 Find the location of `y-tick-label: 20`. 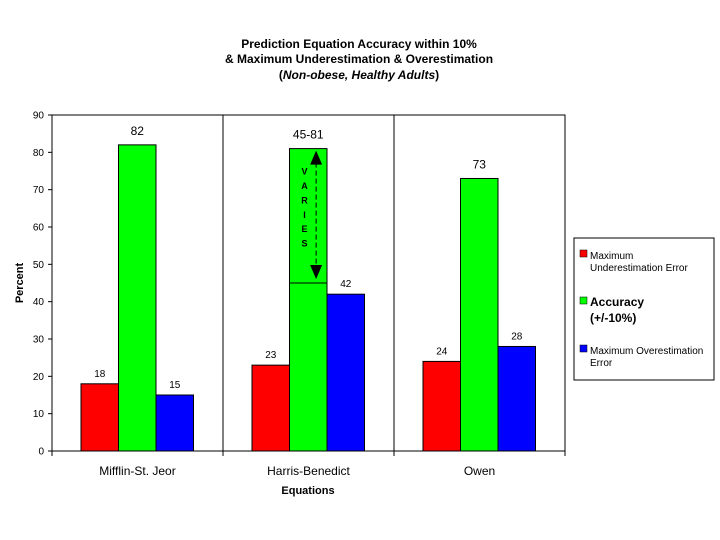

y-tick-label: 20 is located at coordinates (39, 377).